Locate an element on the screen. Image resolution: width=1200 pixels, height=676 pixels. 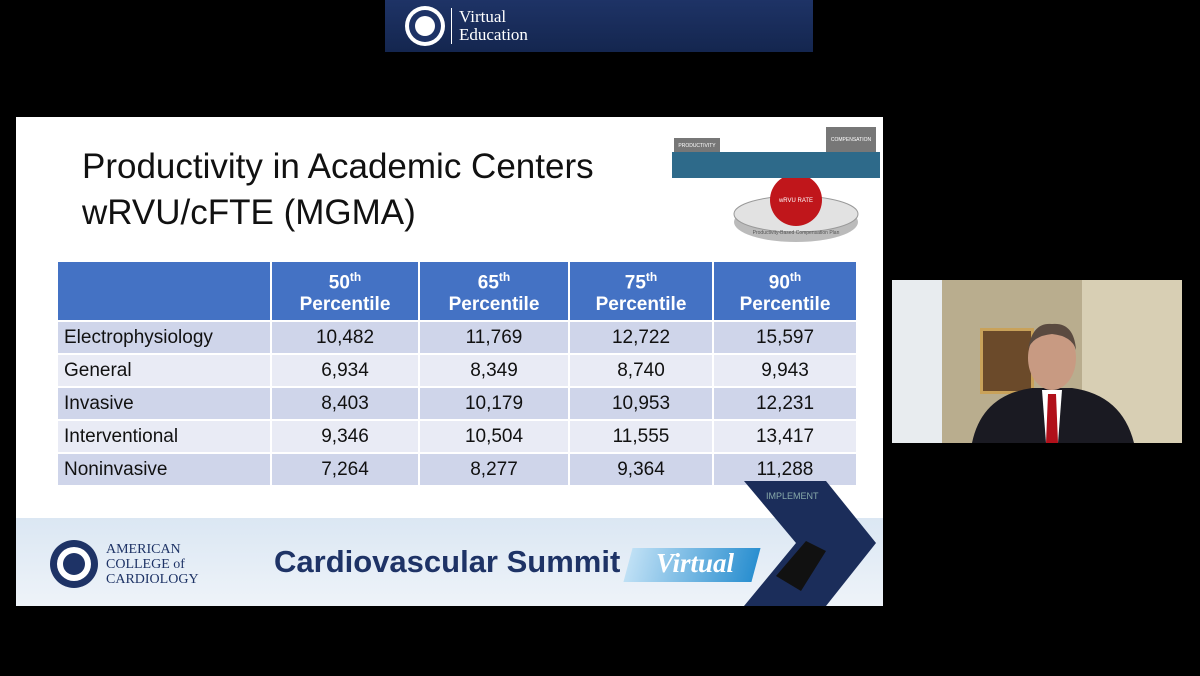
table-row: Interventional 9,346 10,504 11,555 13,417 is located at coordinates (458, 436).